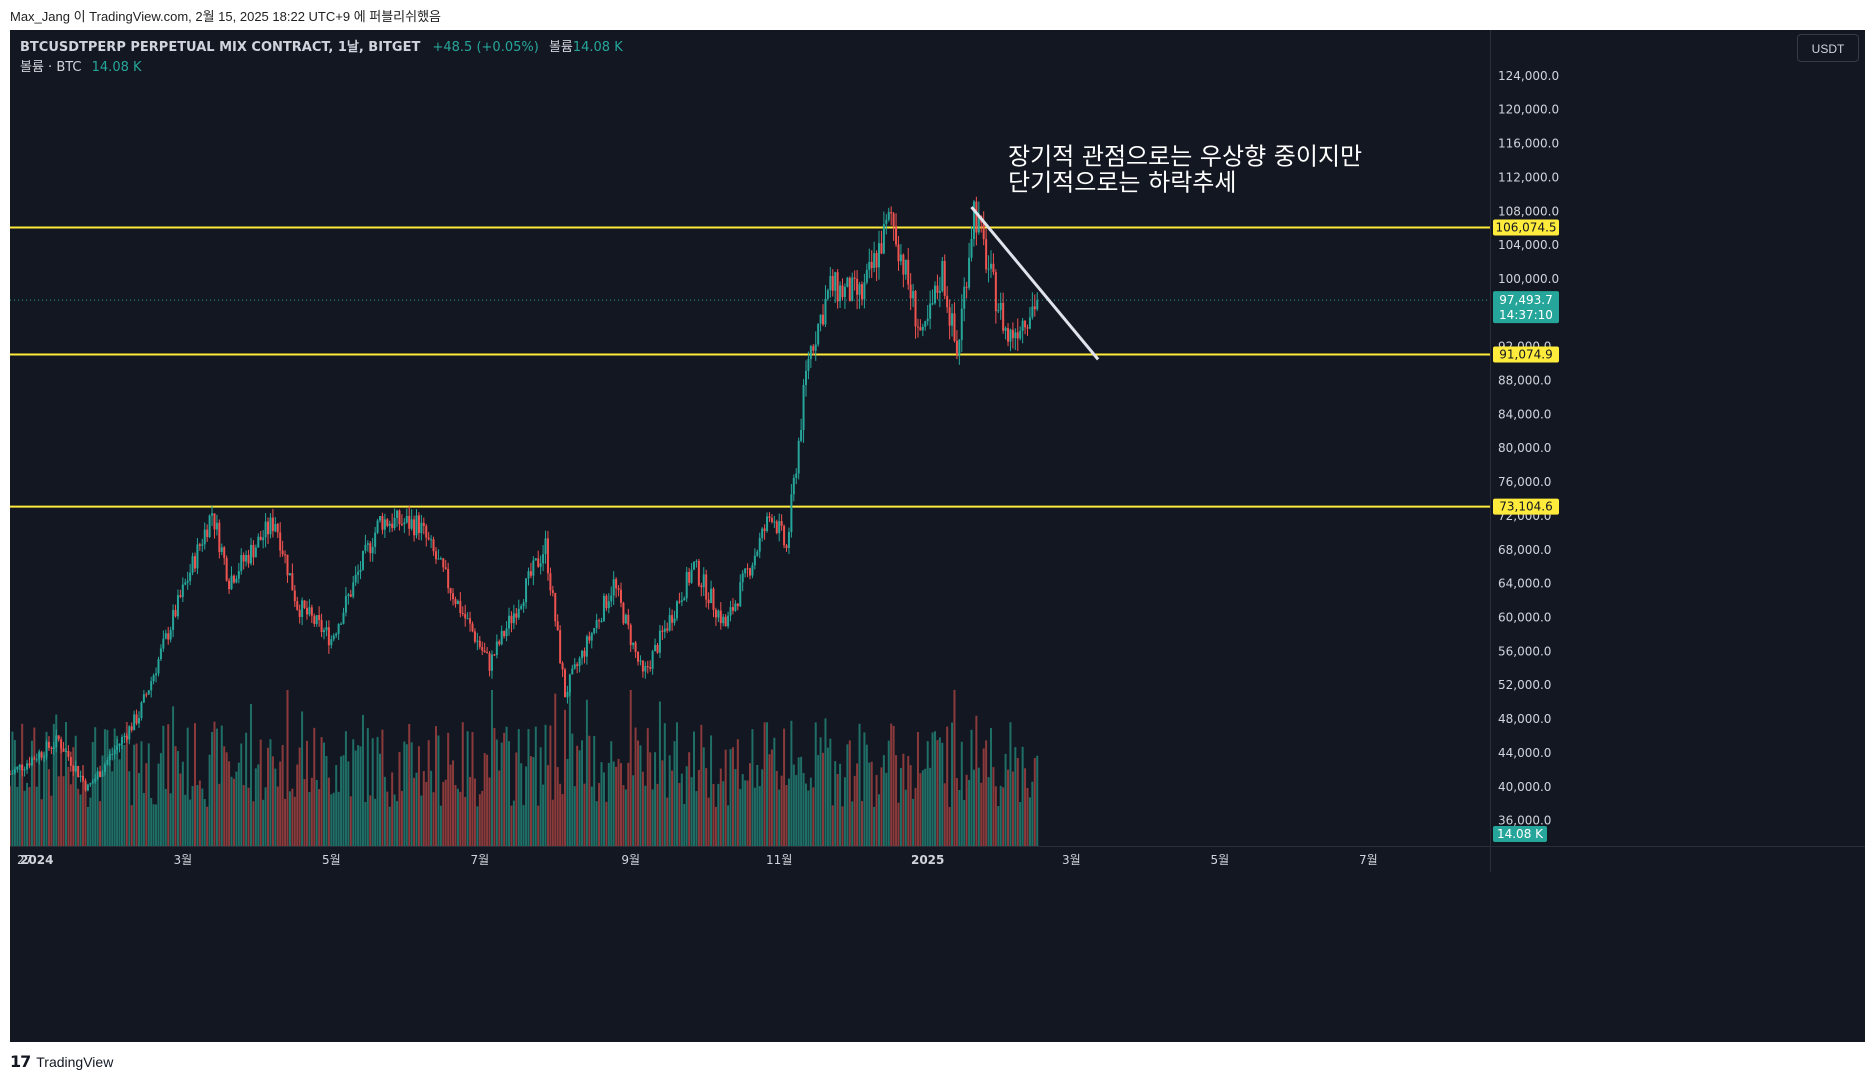 The height and width of the screenshot is (1080, 1874). What do you see at coordinates (524, 768) in the screenshot?
I see `volume-series` at bounding box center [524, 768].